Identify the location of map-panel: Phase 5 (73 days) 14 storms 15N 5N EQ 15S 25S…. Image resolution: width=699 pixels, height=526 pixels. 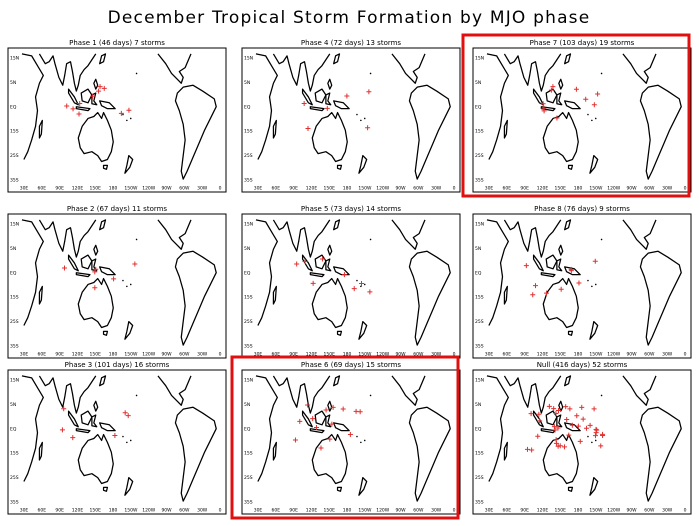
(351, 282).